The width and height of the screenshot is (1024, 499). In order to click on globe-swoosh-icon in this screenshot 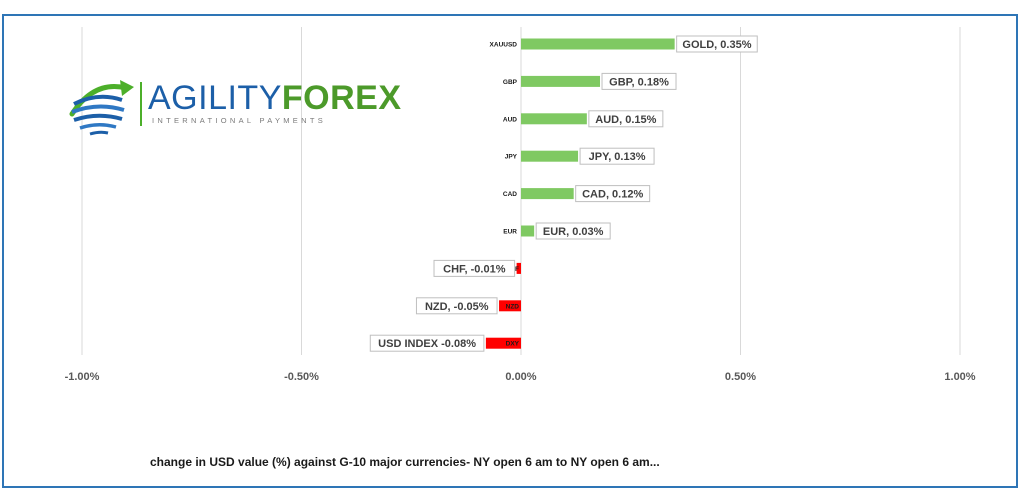, I will do `click(101, 108)`.